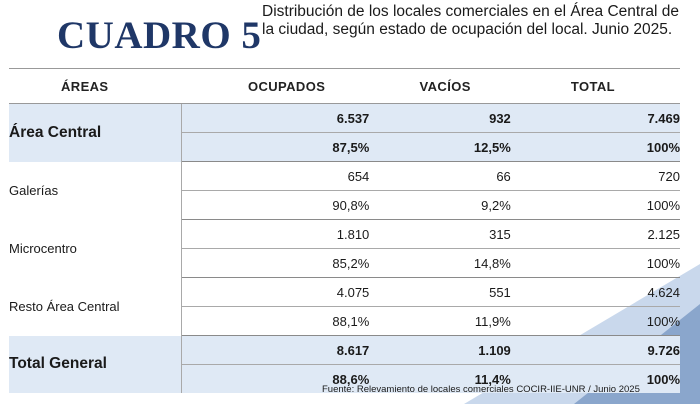 The height and width of the screenshot is (404, 700). What do you see at coordinates (275, 350) in the screenshot?
I see `cell-ocupados-count: 8.617` at bounding box center [275, 350].